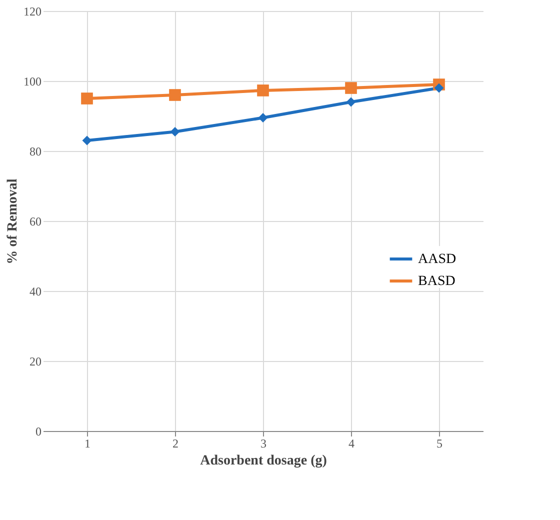  What do you see at coordinates (437, 259) in the screenshot?
I see `legend-label: AASD` at bounding box center [437, 259].